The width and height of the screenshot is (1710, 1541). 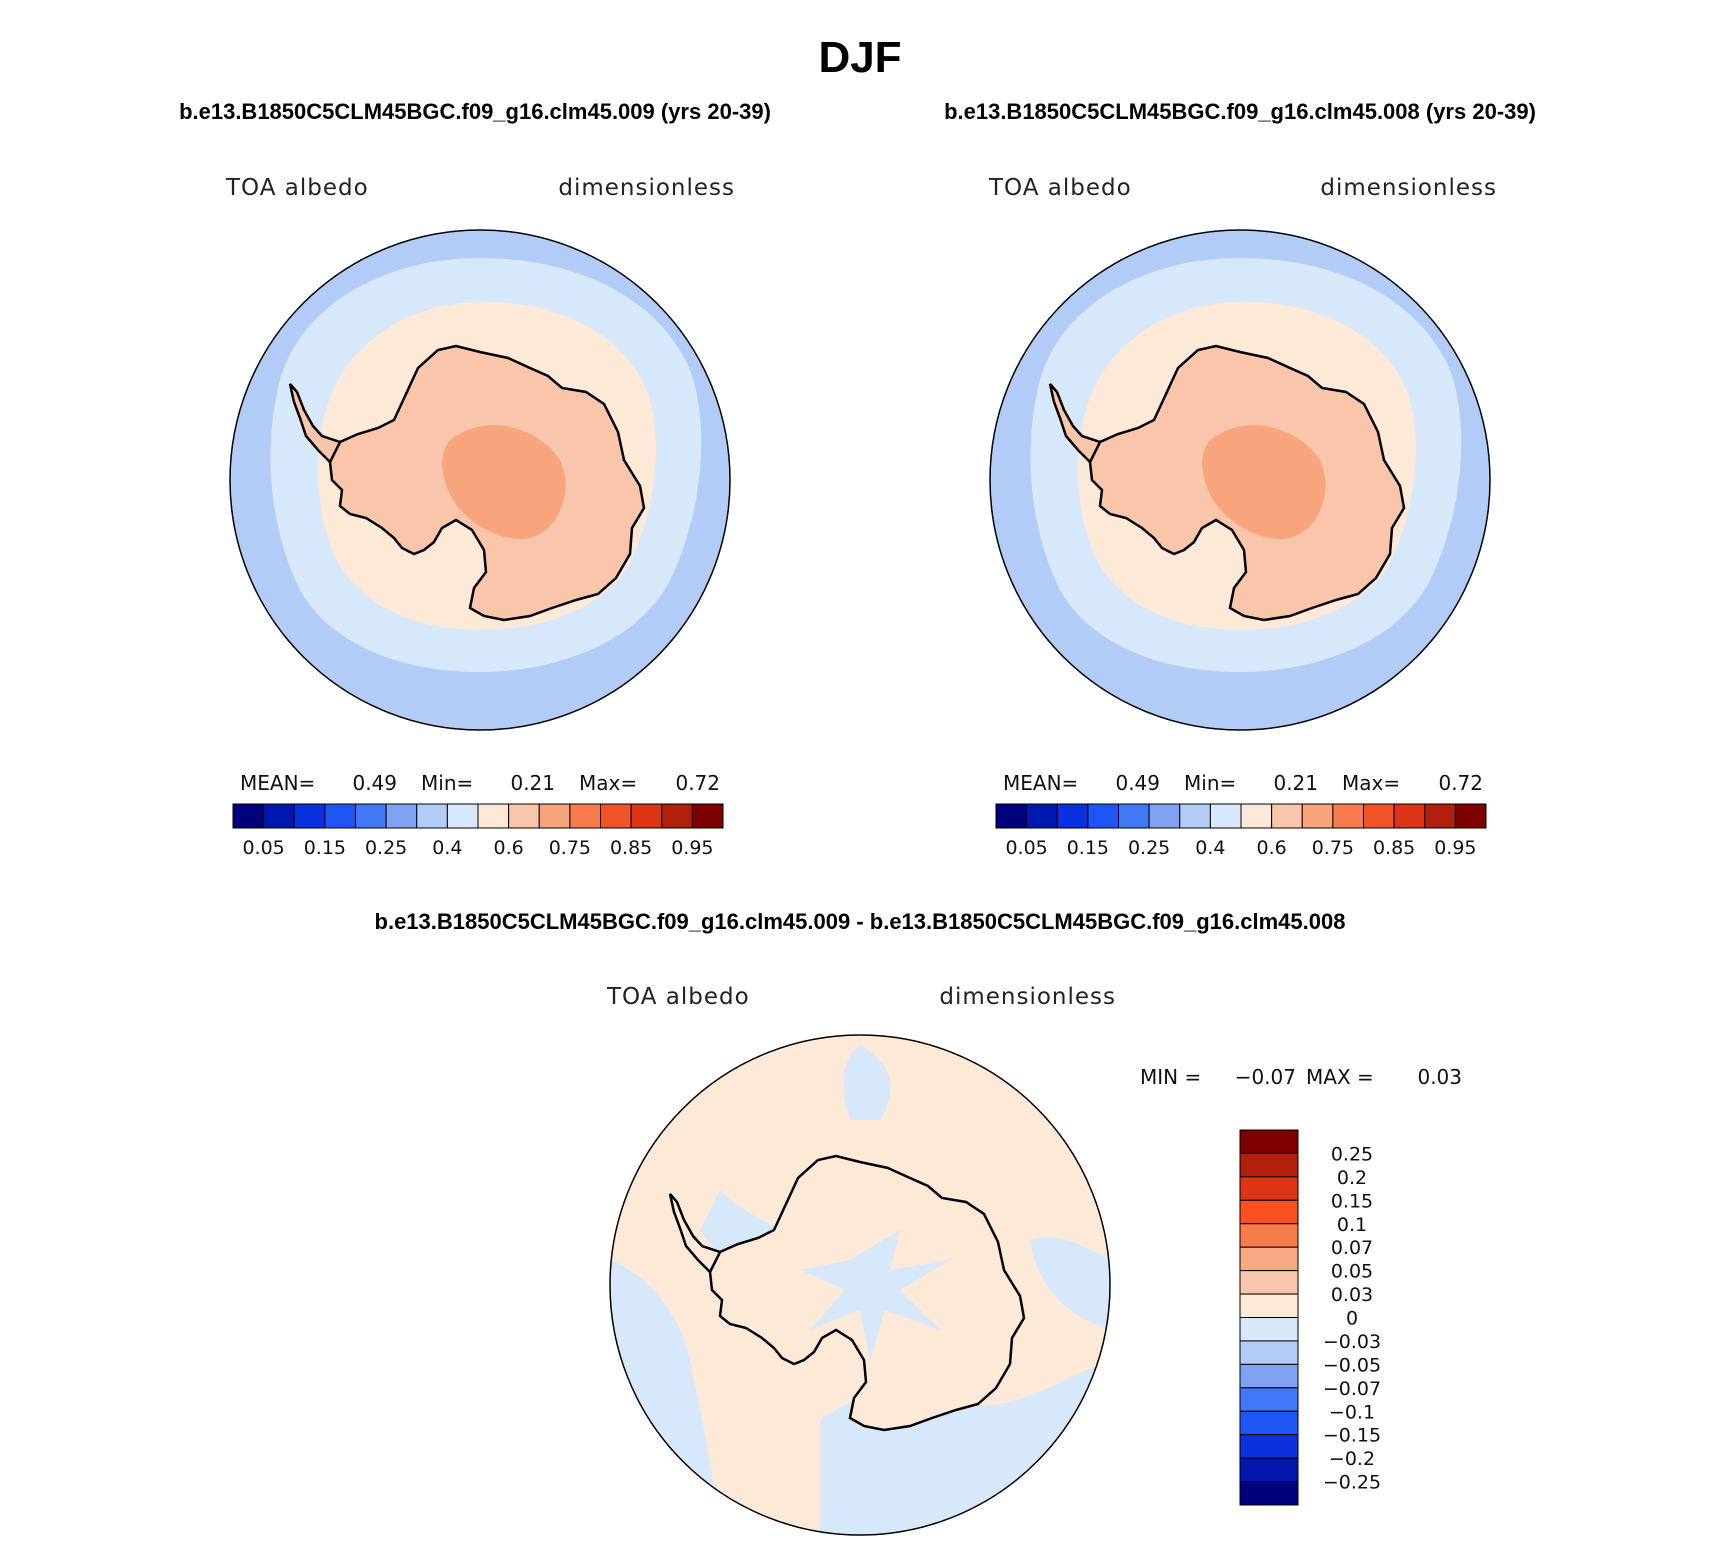 I want to click on panel-a-map, so click(x=480, y=480).